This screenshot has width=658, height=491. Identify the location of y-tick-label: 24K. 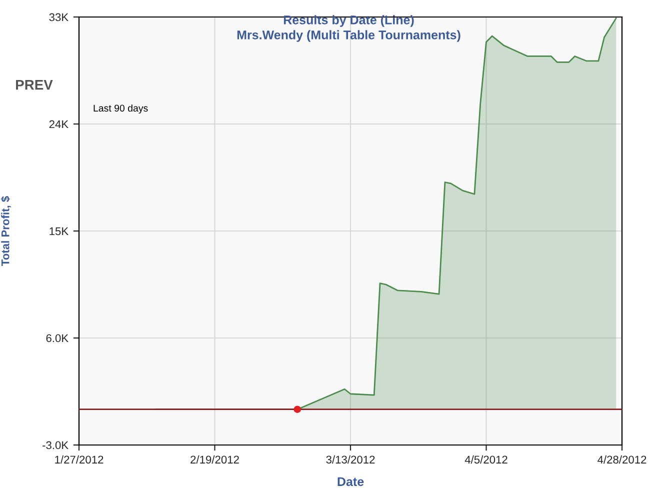
(58, 124).